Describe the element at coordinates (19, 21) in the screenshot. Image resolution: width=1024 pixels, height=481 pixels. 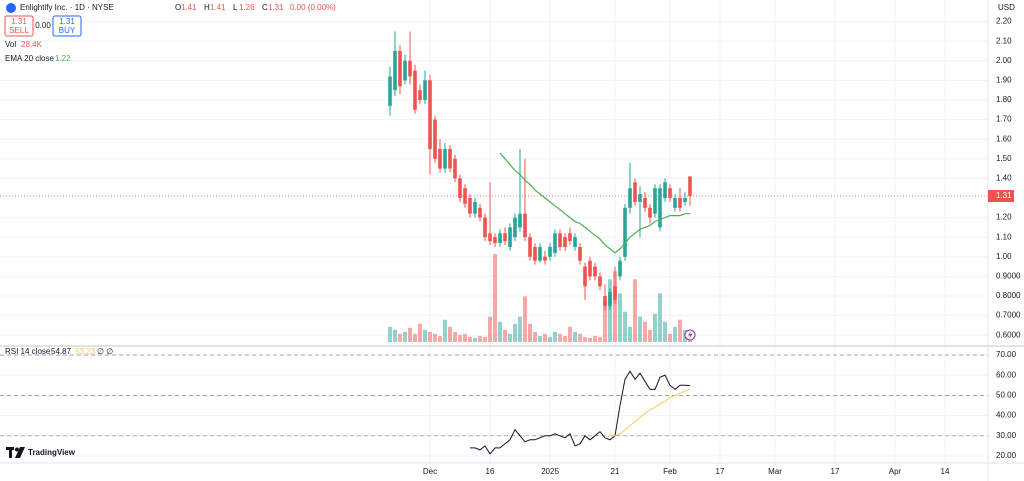
I see `sell-price: 1.31` at that location.